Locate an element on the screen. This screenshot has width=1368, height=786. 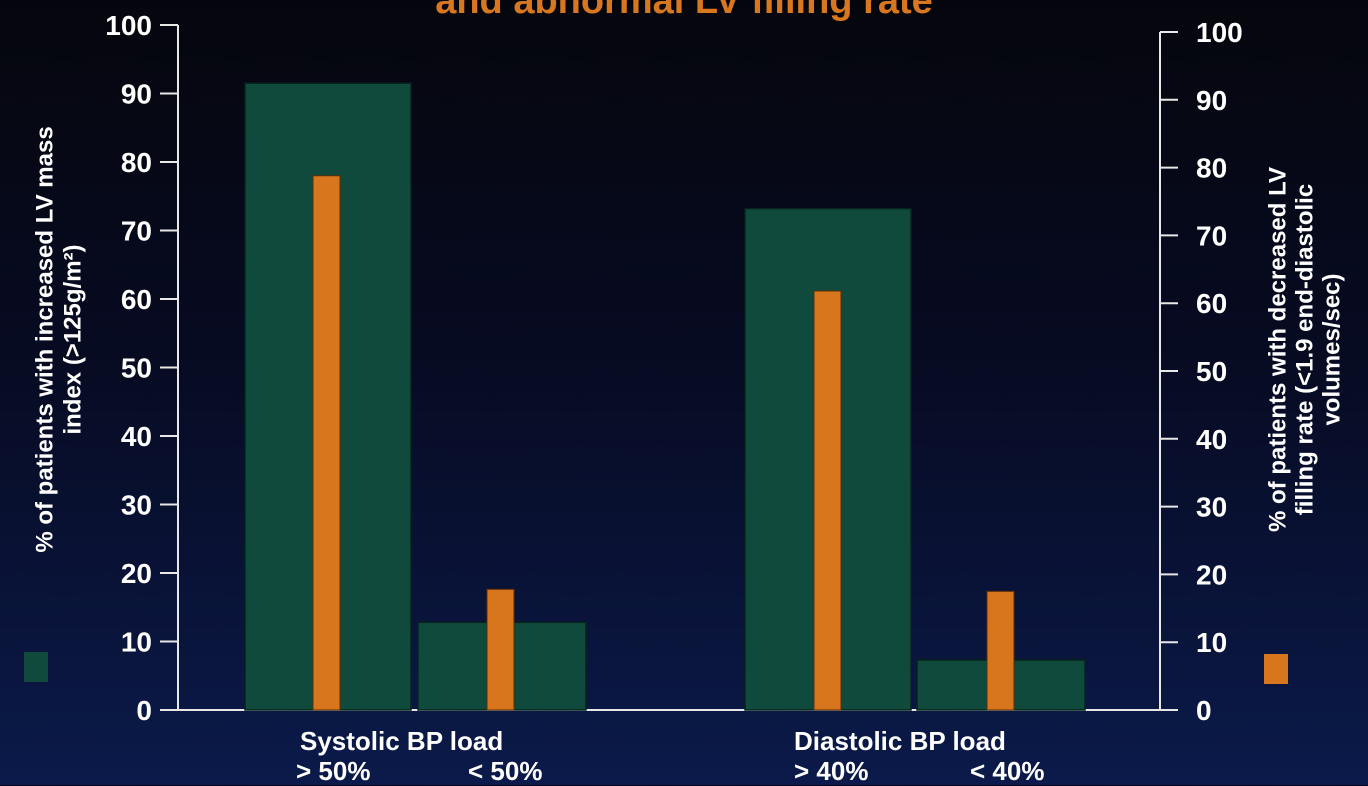
sublabel-diastolic-lt40: < 40% is located at coordinates (1007, 771).